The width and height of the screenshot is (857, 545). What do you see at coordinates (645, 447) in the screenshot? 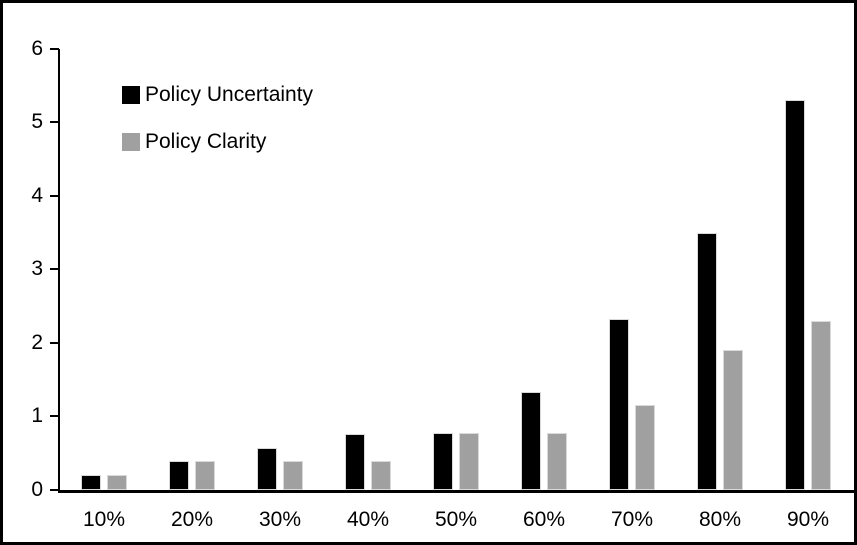
I see `bar-policy-clarity-70%` at bounding box center [645, 447].